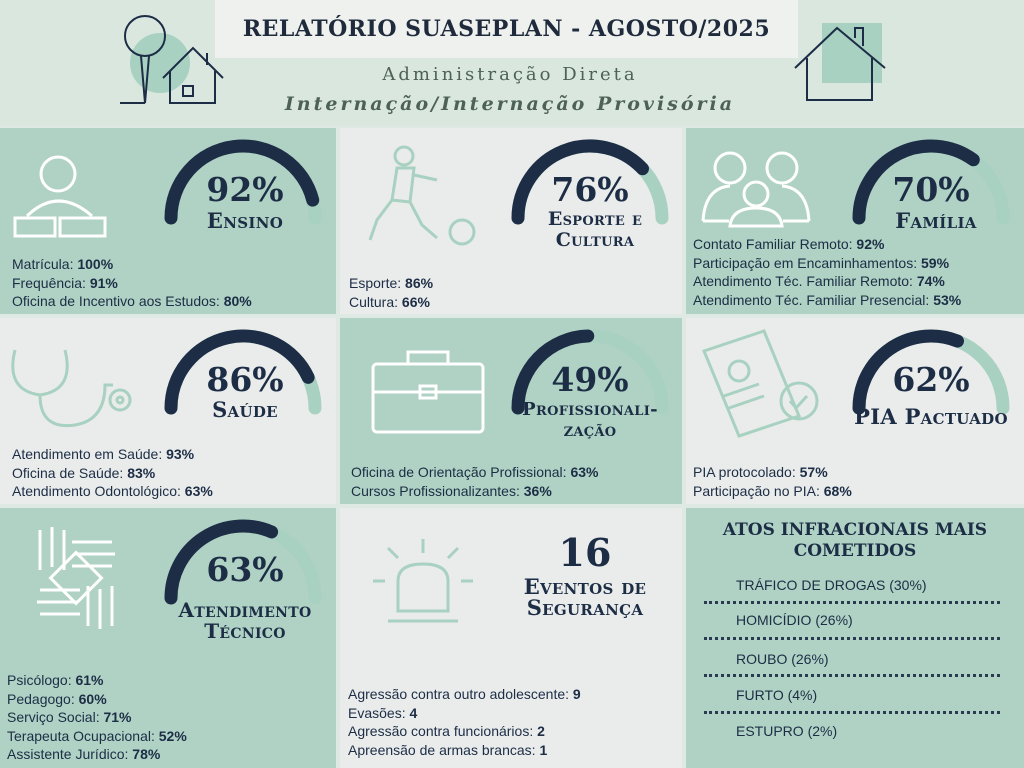  I want to click on atend-gauge, so click(243, 562).